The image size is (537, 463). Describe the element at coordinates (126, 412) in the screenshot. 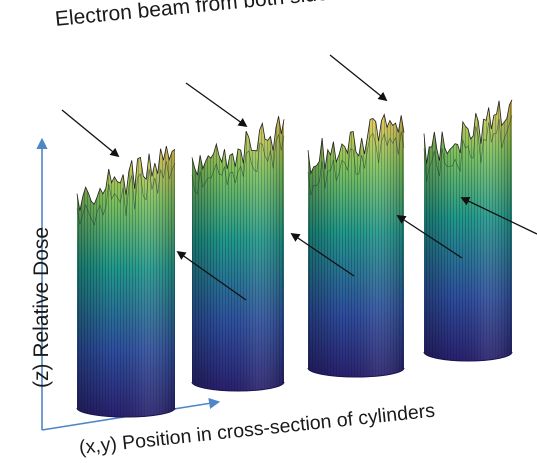

I see `cylinder-1-base` at that location.